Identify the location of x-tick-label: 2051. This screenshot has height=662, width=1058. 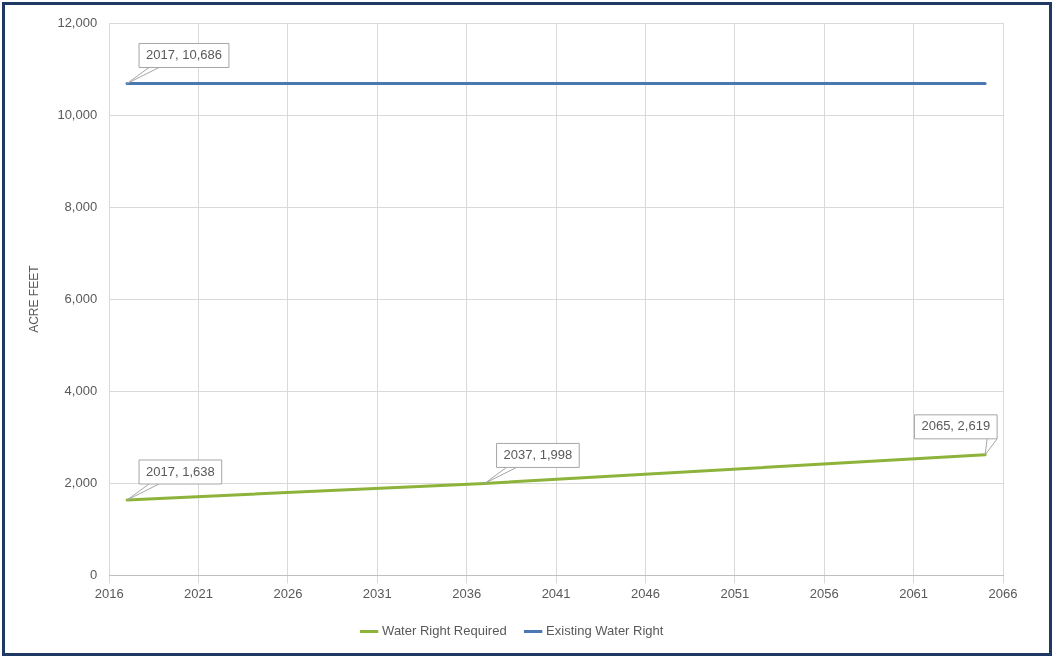
(735, 593).